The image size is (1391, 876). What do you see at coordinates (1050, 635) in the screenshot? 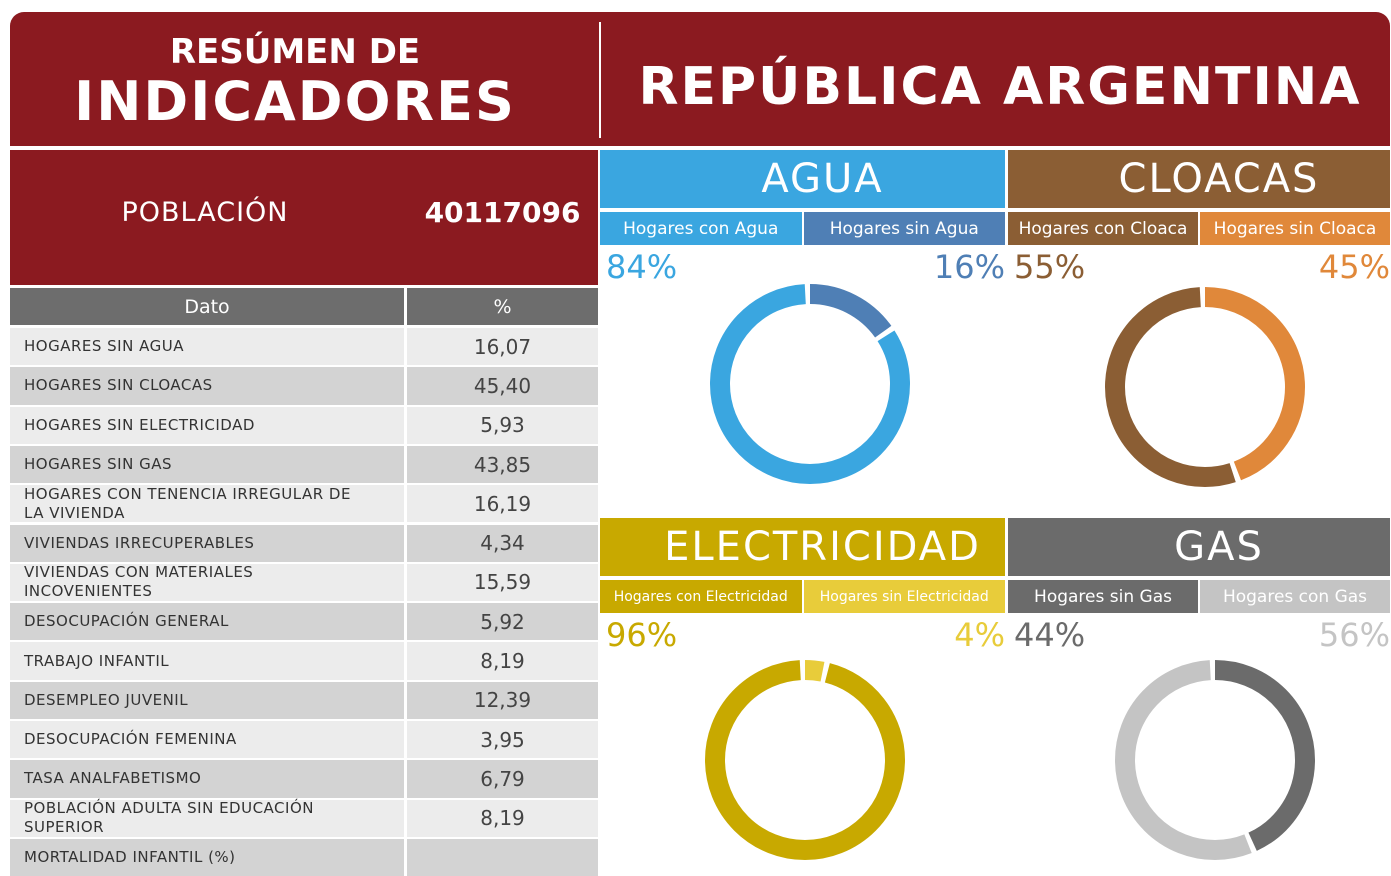
I see `percent-label: 44%` at bounding box center [1050, 635].